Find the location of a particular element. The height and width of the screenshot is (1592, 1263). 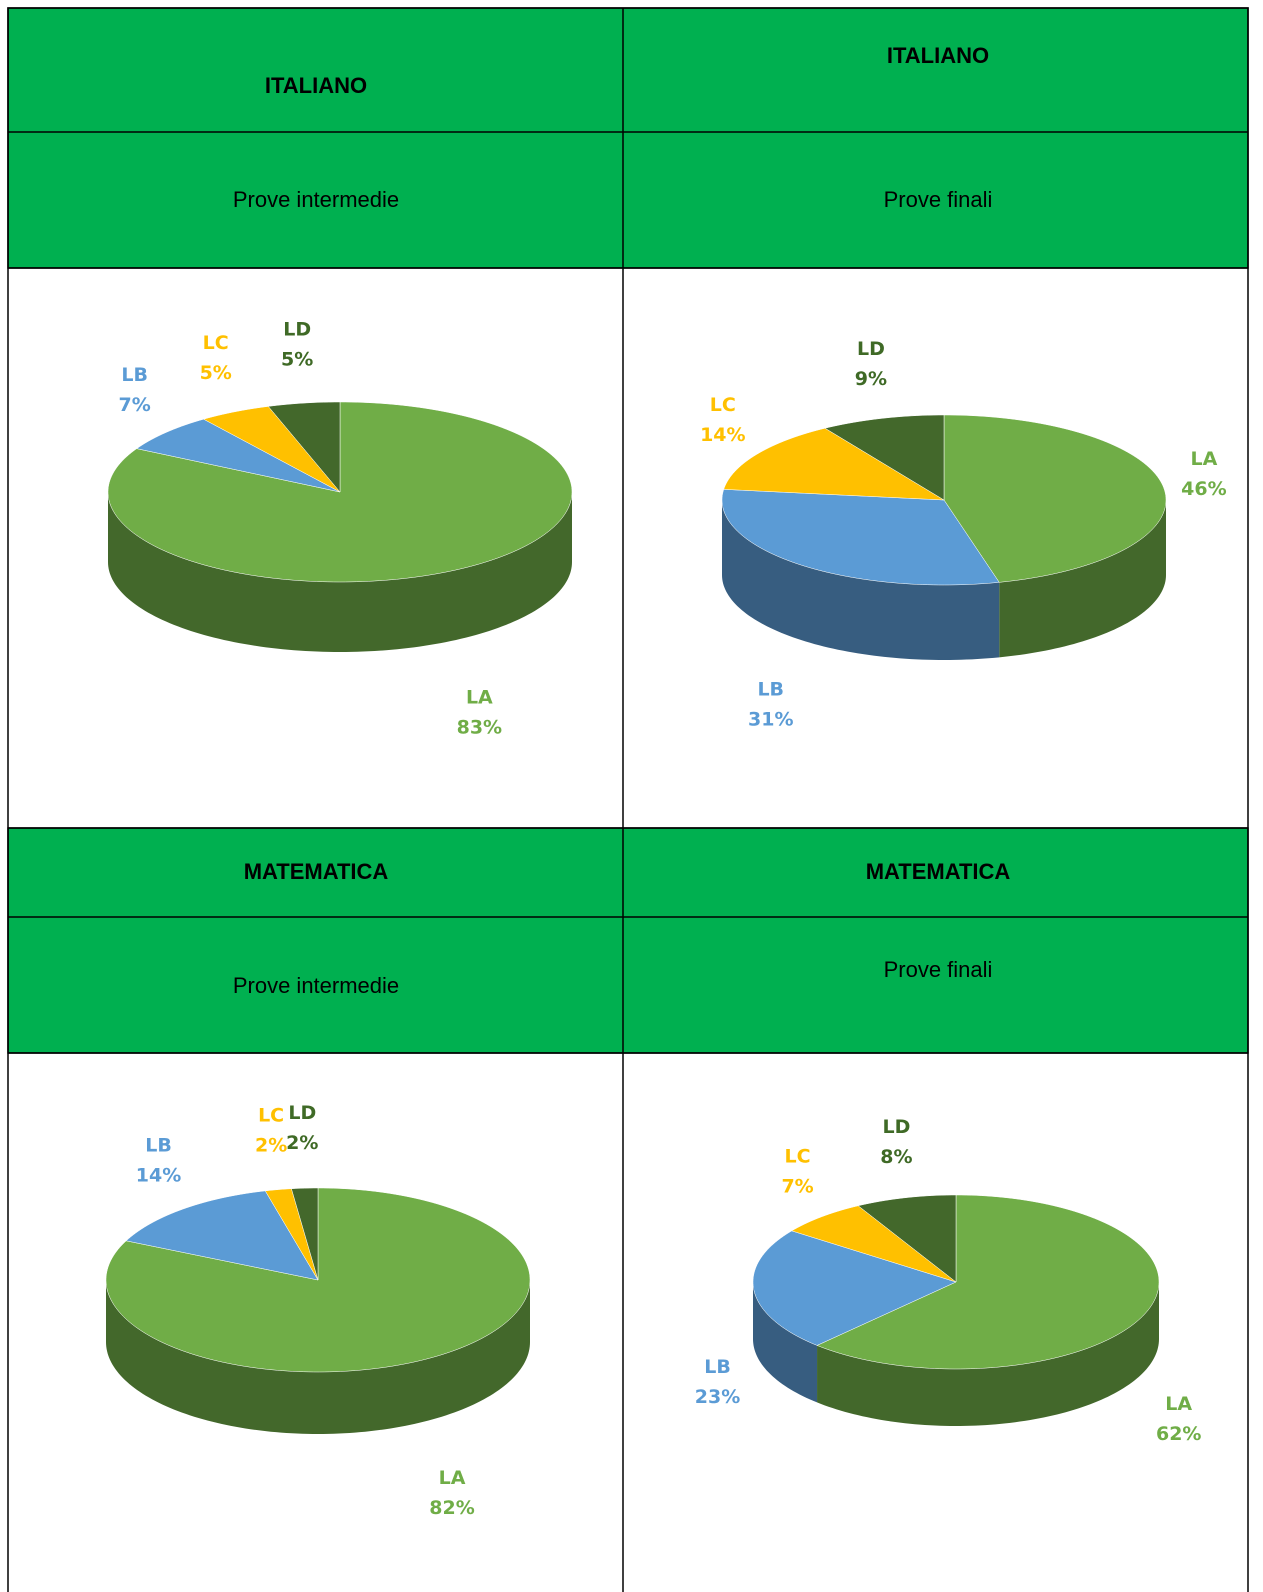

data-label-value: 83% is located at coordinates (479, 728).